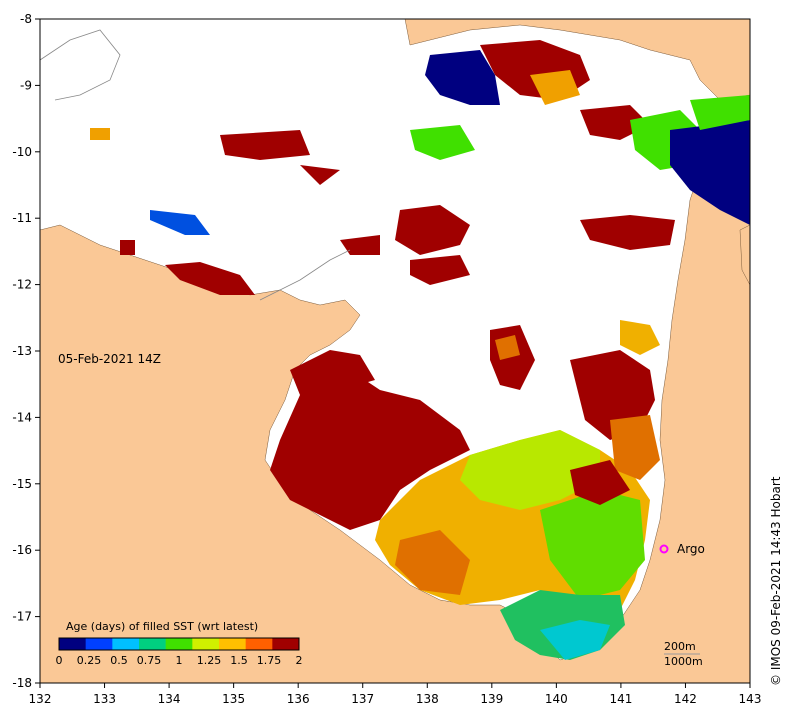 The image size is (791, 716). What do you see at coordinates (776, 581) in the screenshot?
I see `credit-label: © IMOS 09-Feb-2021 14:43 Hobart` at bounding box center [776, 581].